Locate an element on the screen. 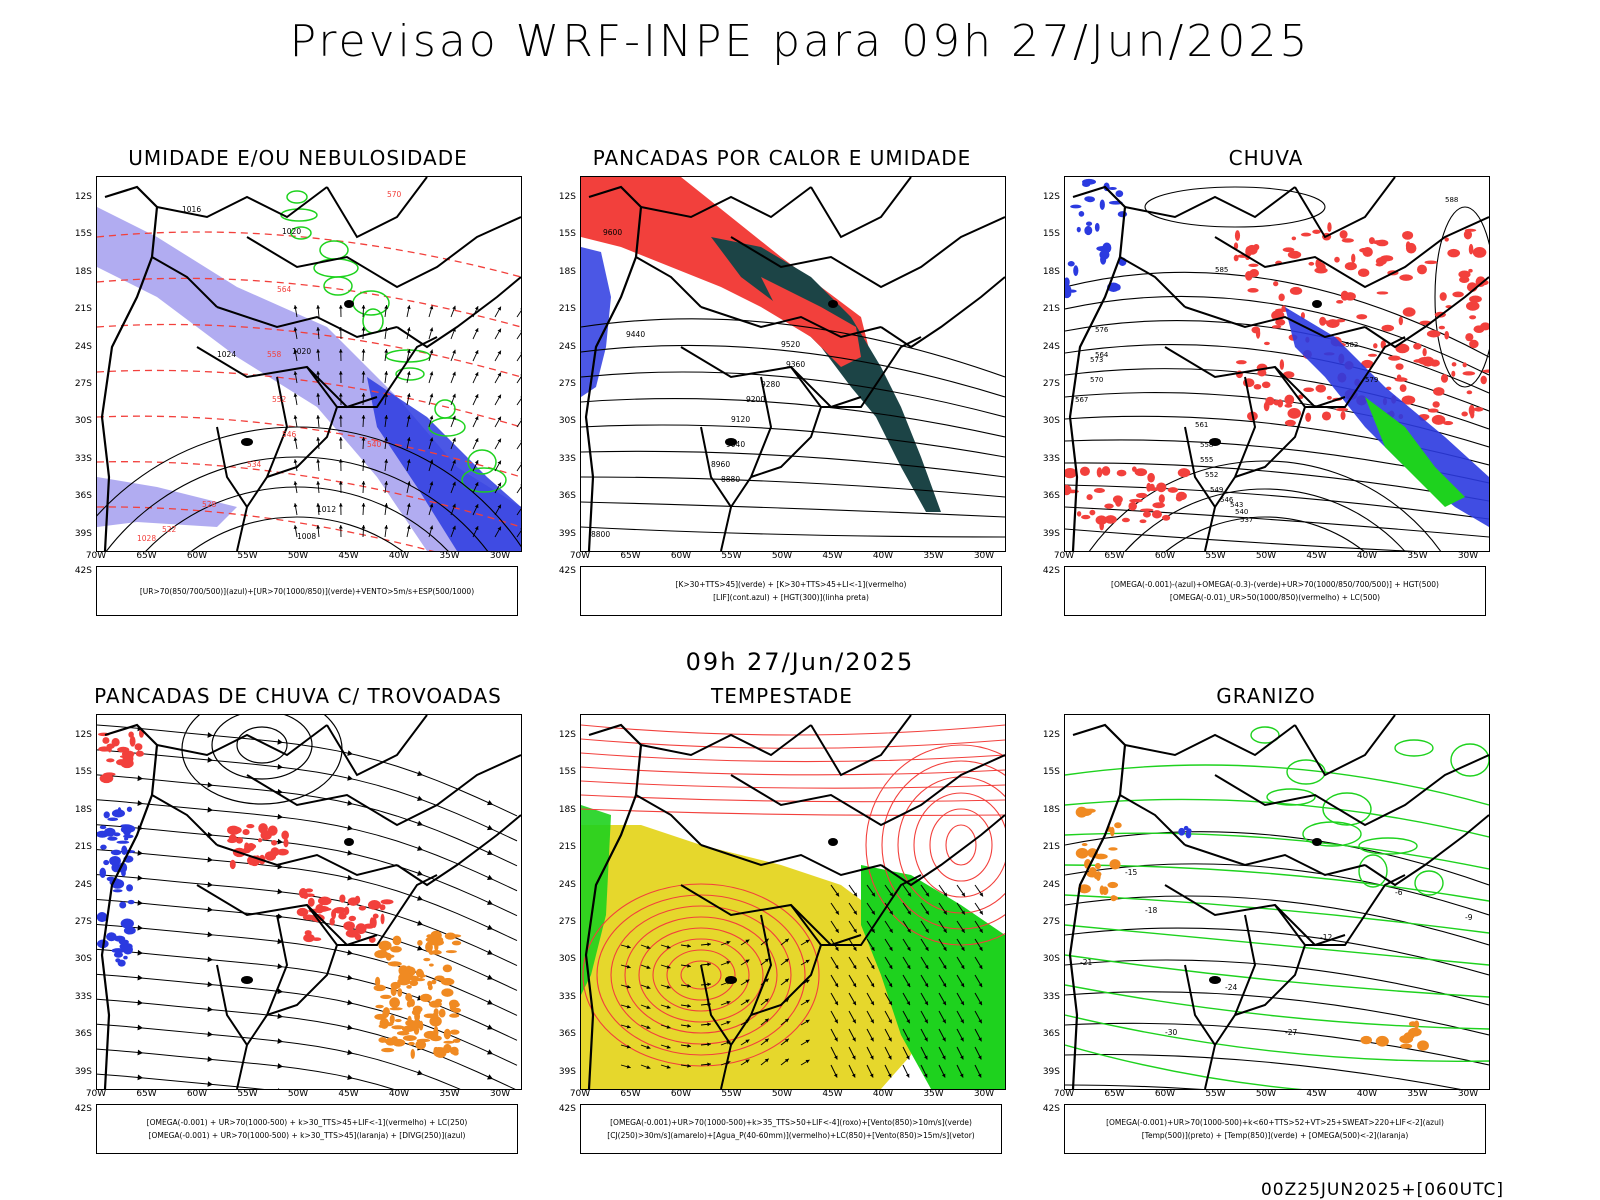  hgt-contour is located at coordinates (793, 348).